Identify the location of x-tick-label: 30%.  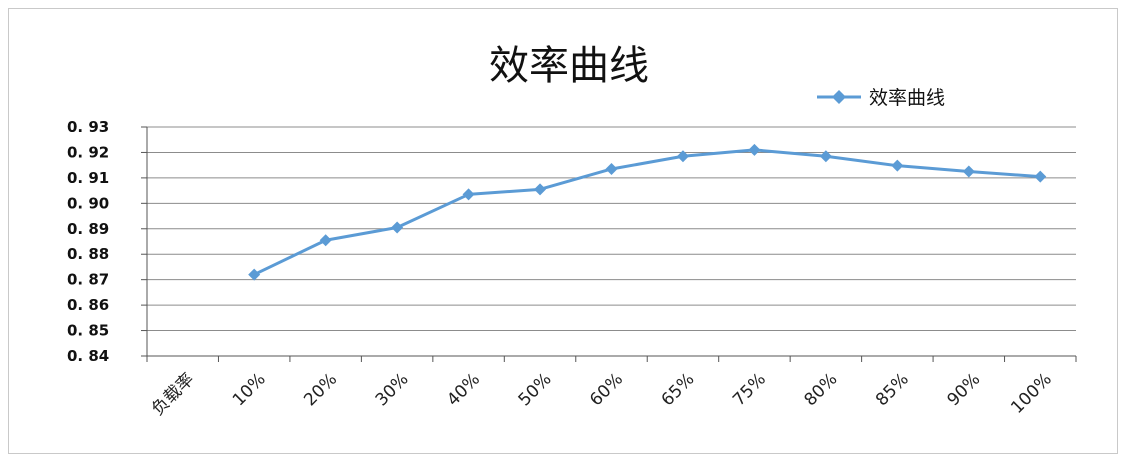
(392, 389).